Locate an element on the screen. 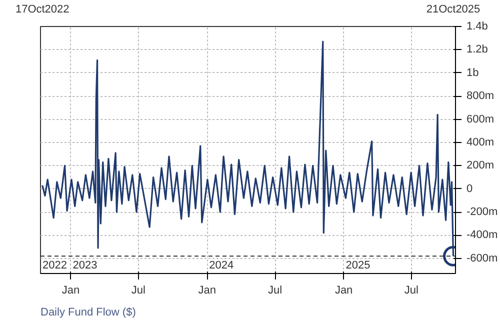 The image size is (500, 323). y-tick-label: 600m is located at coordinates (480, 119).